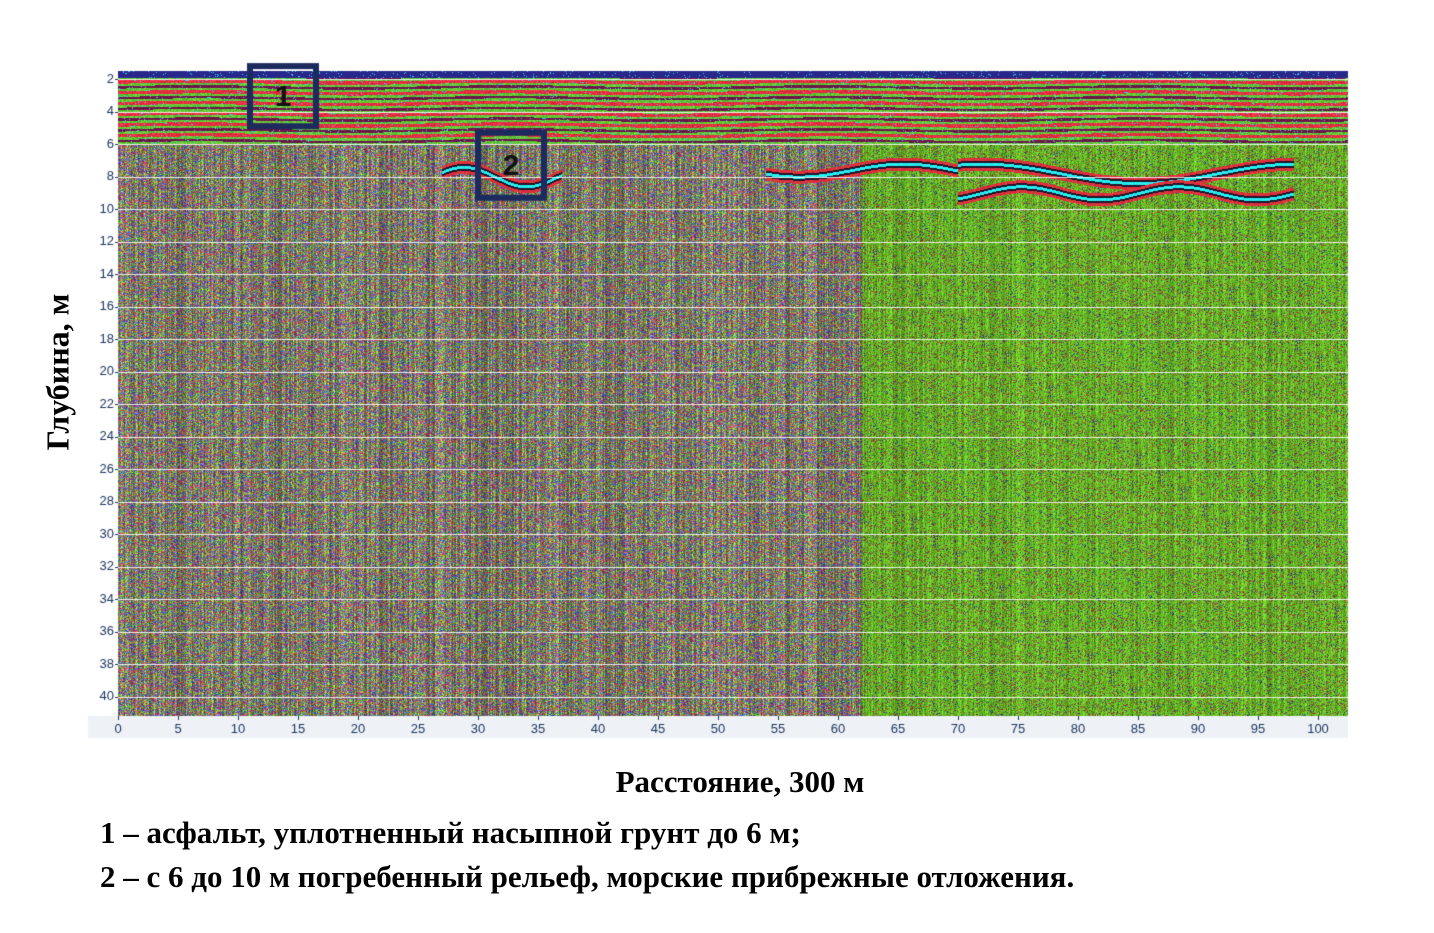 This screenshot has height=933, width=1434. What do you see at coordinates (57, 372) in the screenshot?
I see `y-axis-label: Глубина, м` at bounding box center [57, 372].